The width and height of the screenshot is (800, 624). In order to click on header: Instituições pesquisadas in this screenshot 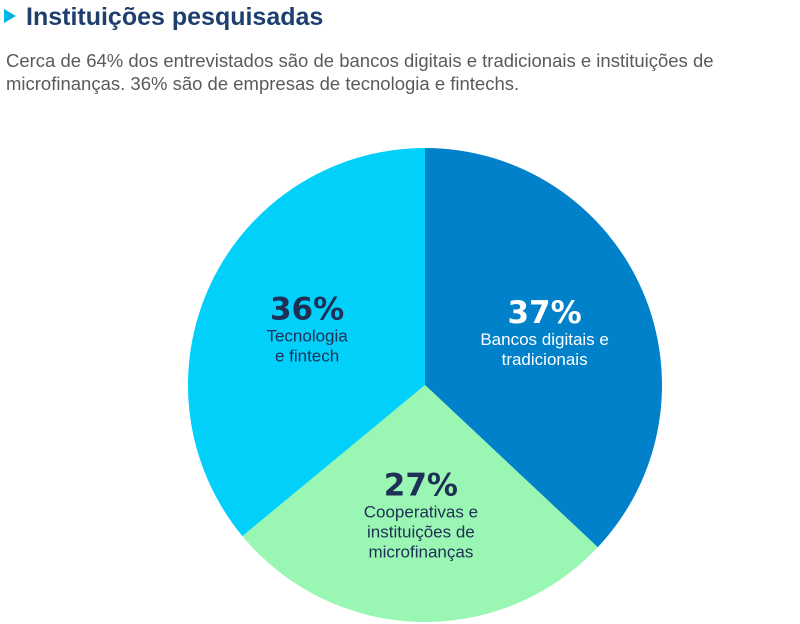, I will do `click(400, 20)`.